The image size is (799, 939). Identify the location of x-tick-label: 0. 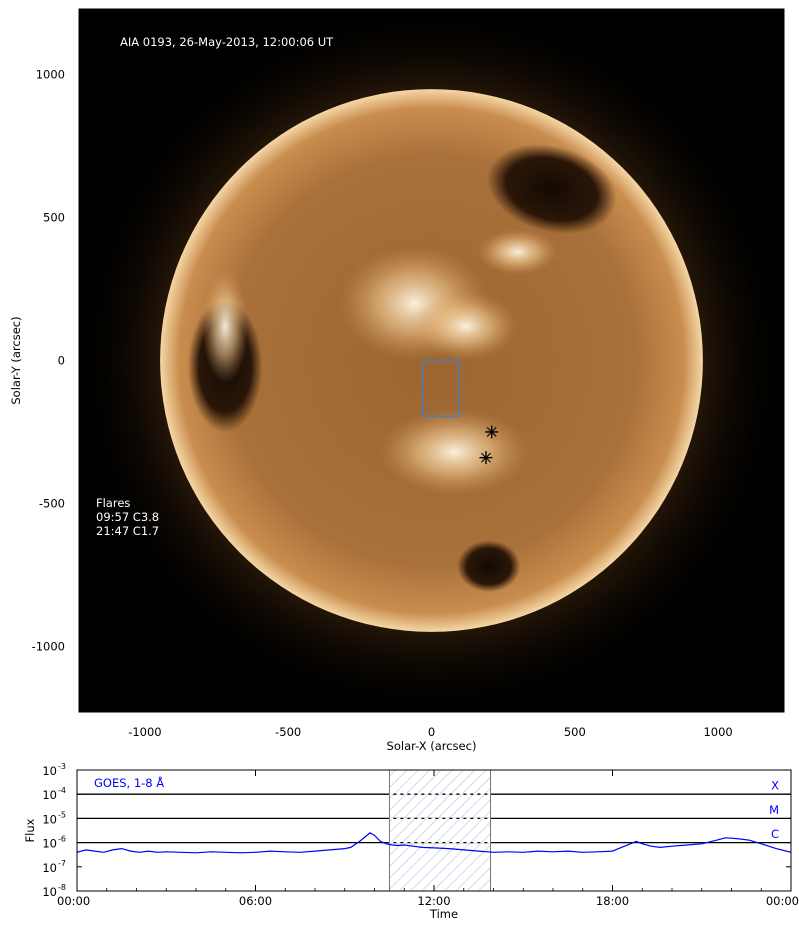
(431, 732).